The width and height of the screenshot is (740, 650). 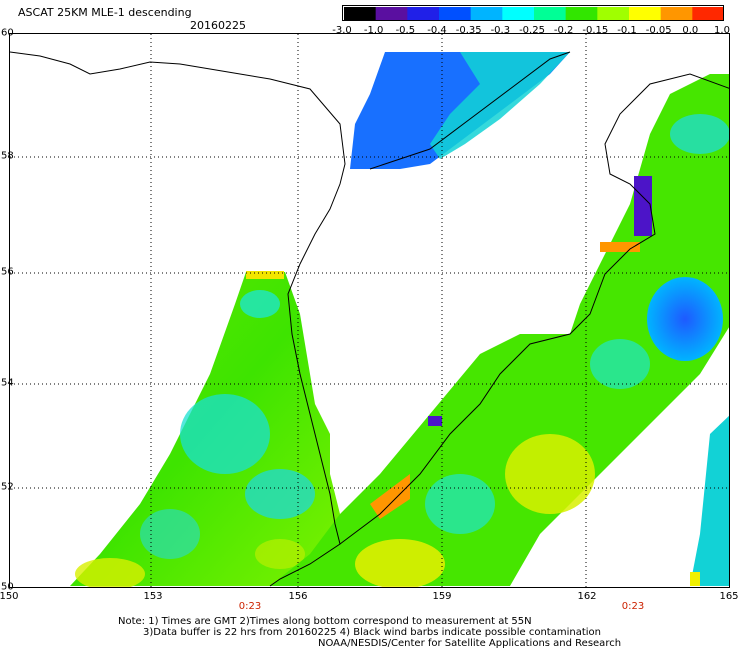 What do you see at coordinates (218, 25) in the screenshot?
I see `map-date: 20160225` at bounding box center [218, 25].